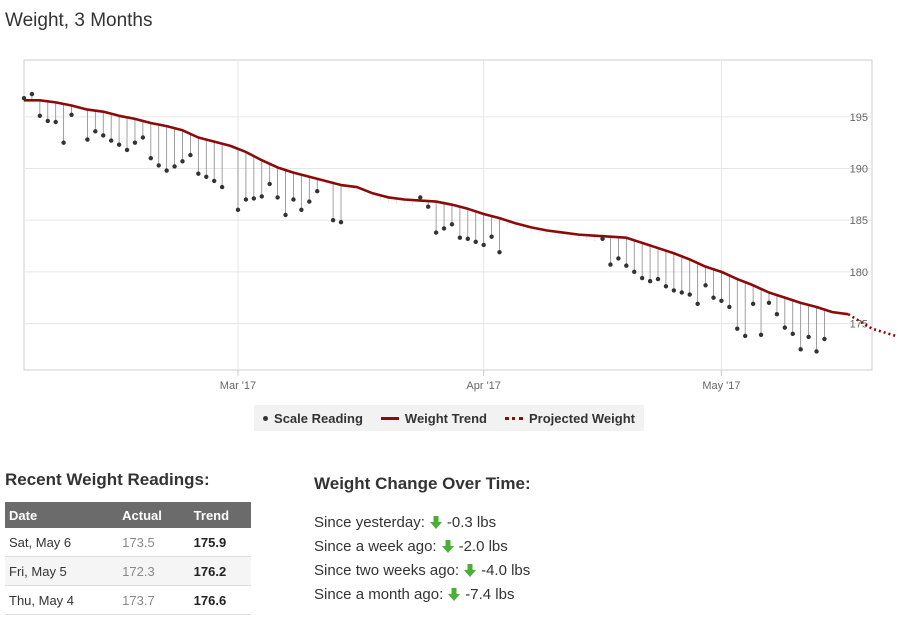 The height and width of the screenshot is (618, 909). What do you see at coordinates (446, 418) in the screenshot?
I see `legend-label: Weight Trend` at bounding box center [446, 418].